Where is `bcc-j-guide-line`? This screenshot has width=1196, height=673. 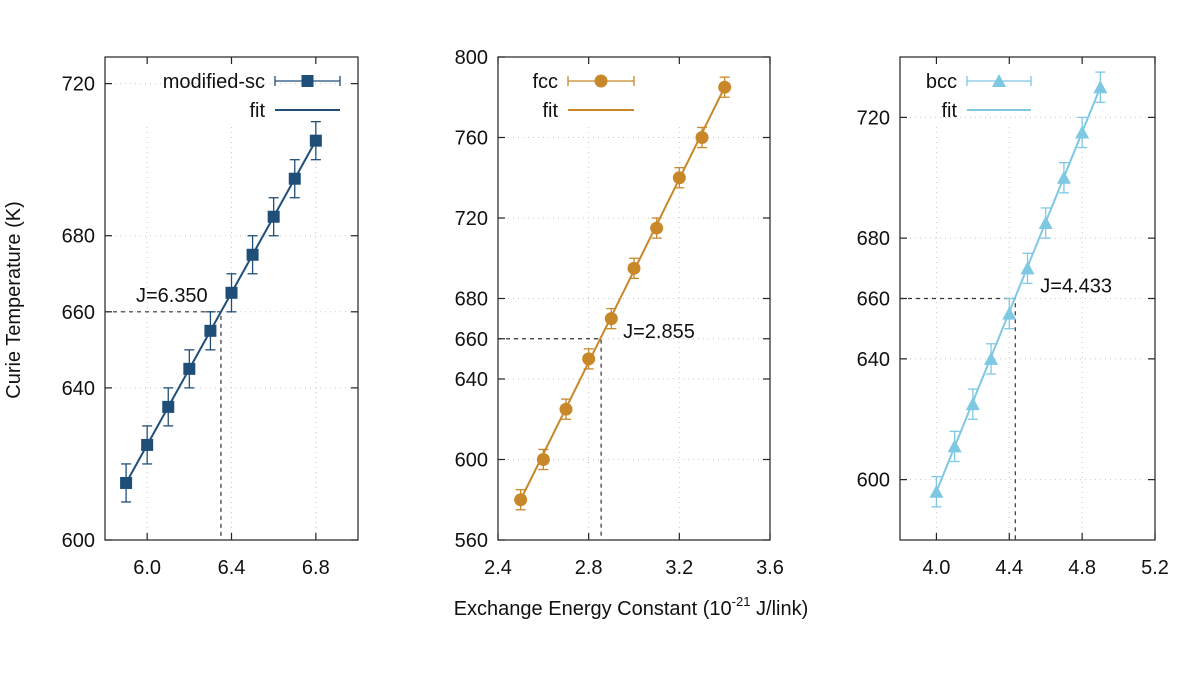
bcc-j-guide-line is located at coordinates (958, 418).